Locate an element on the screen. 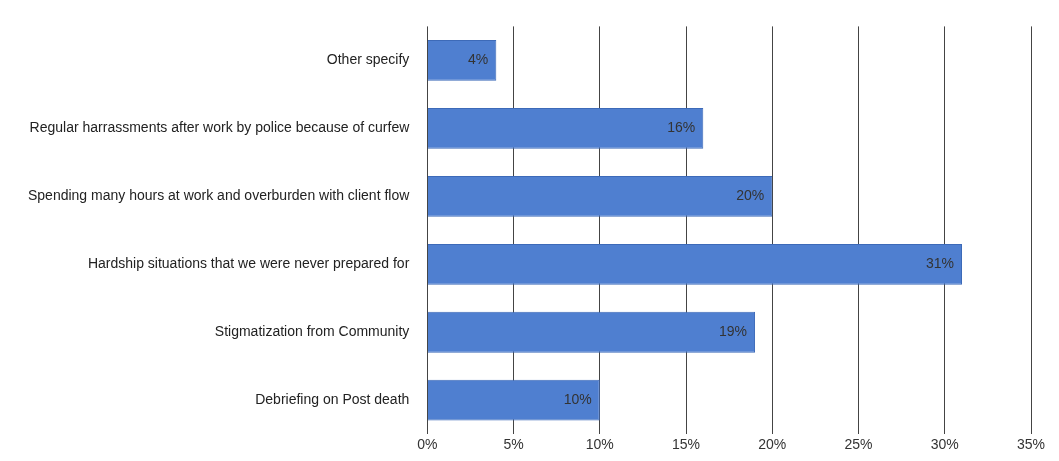  y-tick-label: Spending many hours at work and overburden with client flow is located at coordinates (219, 195).